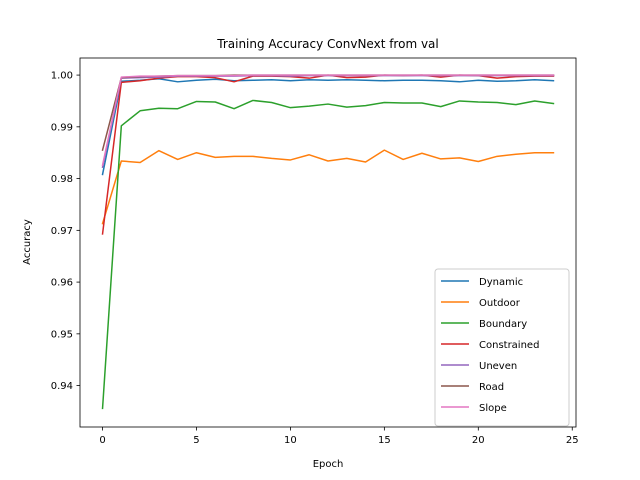 This screenshot has height=480, width=640. I want to click on series-line-slope, so click(328, 120).